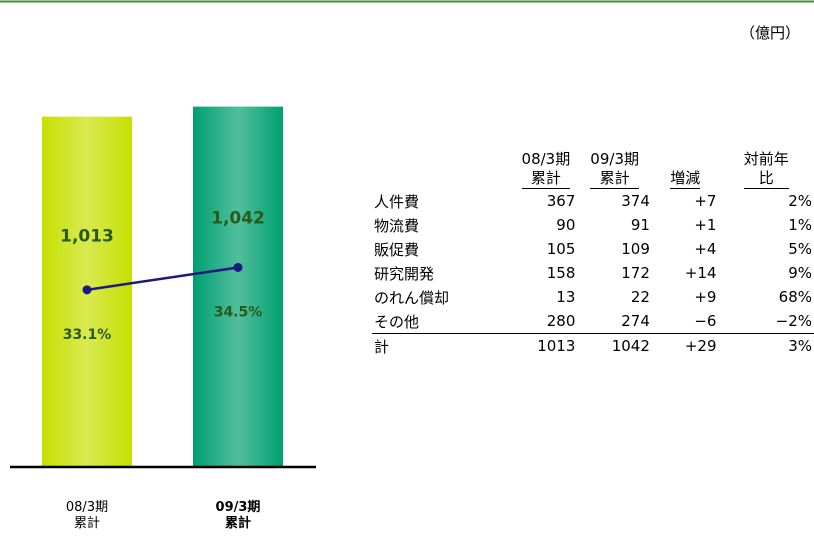  What do you see at coordinates (162, 279) in the screenshot?
I see `line` at bounding box center [162, 279].